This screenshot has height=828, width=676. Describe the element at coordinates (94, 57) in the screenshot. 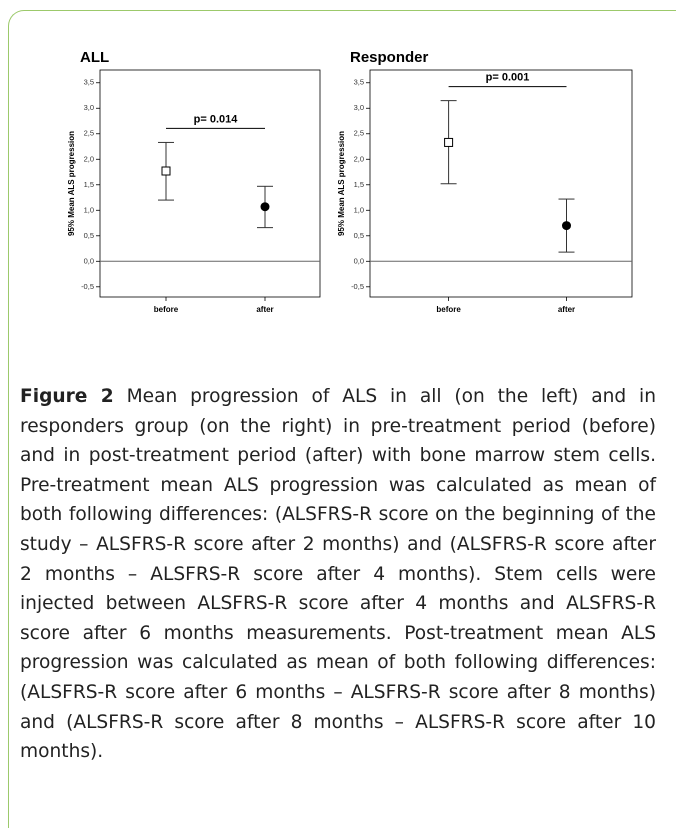

I see `chart-title: ALL` at that location.